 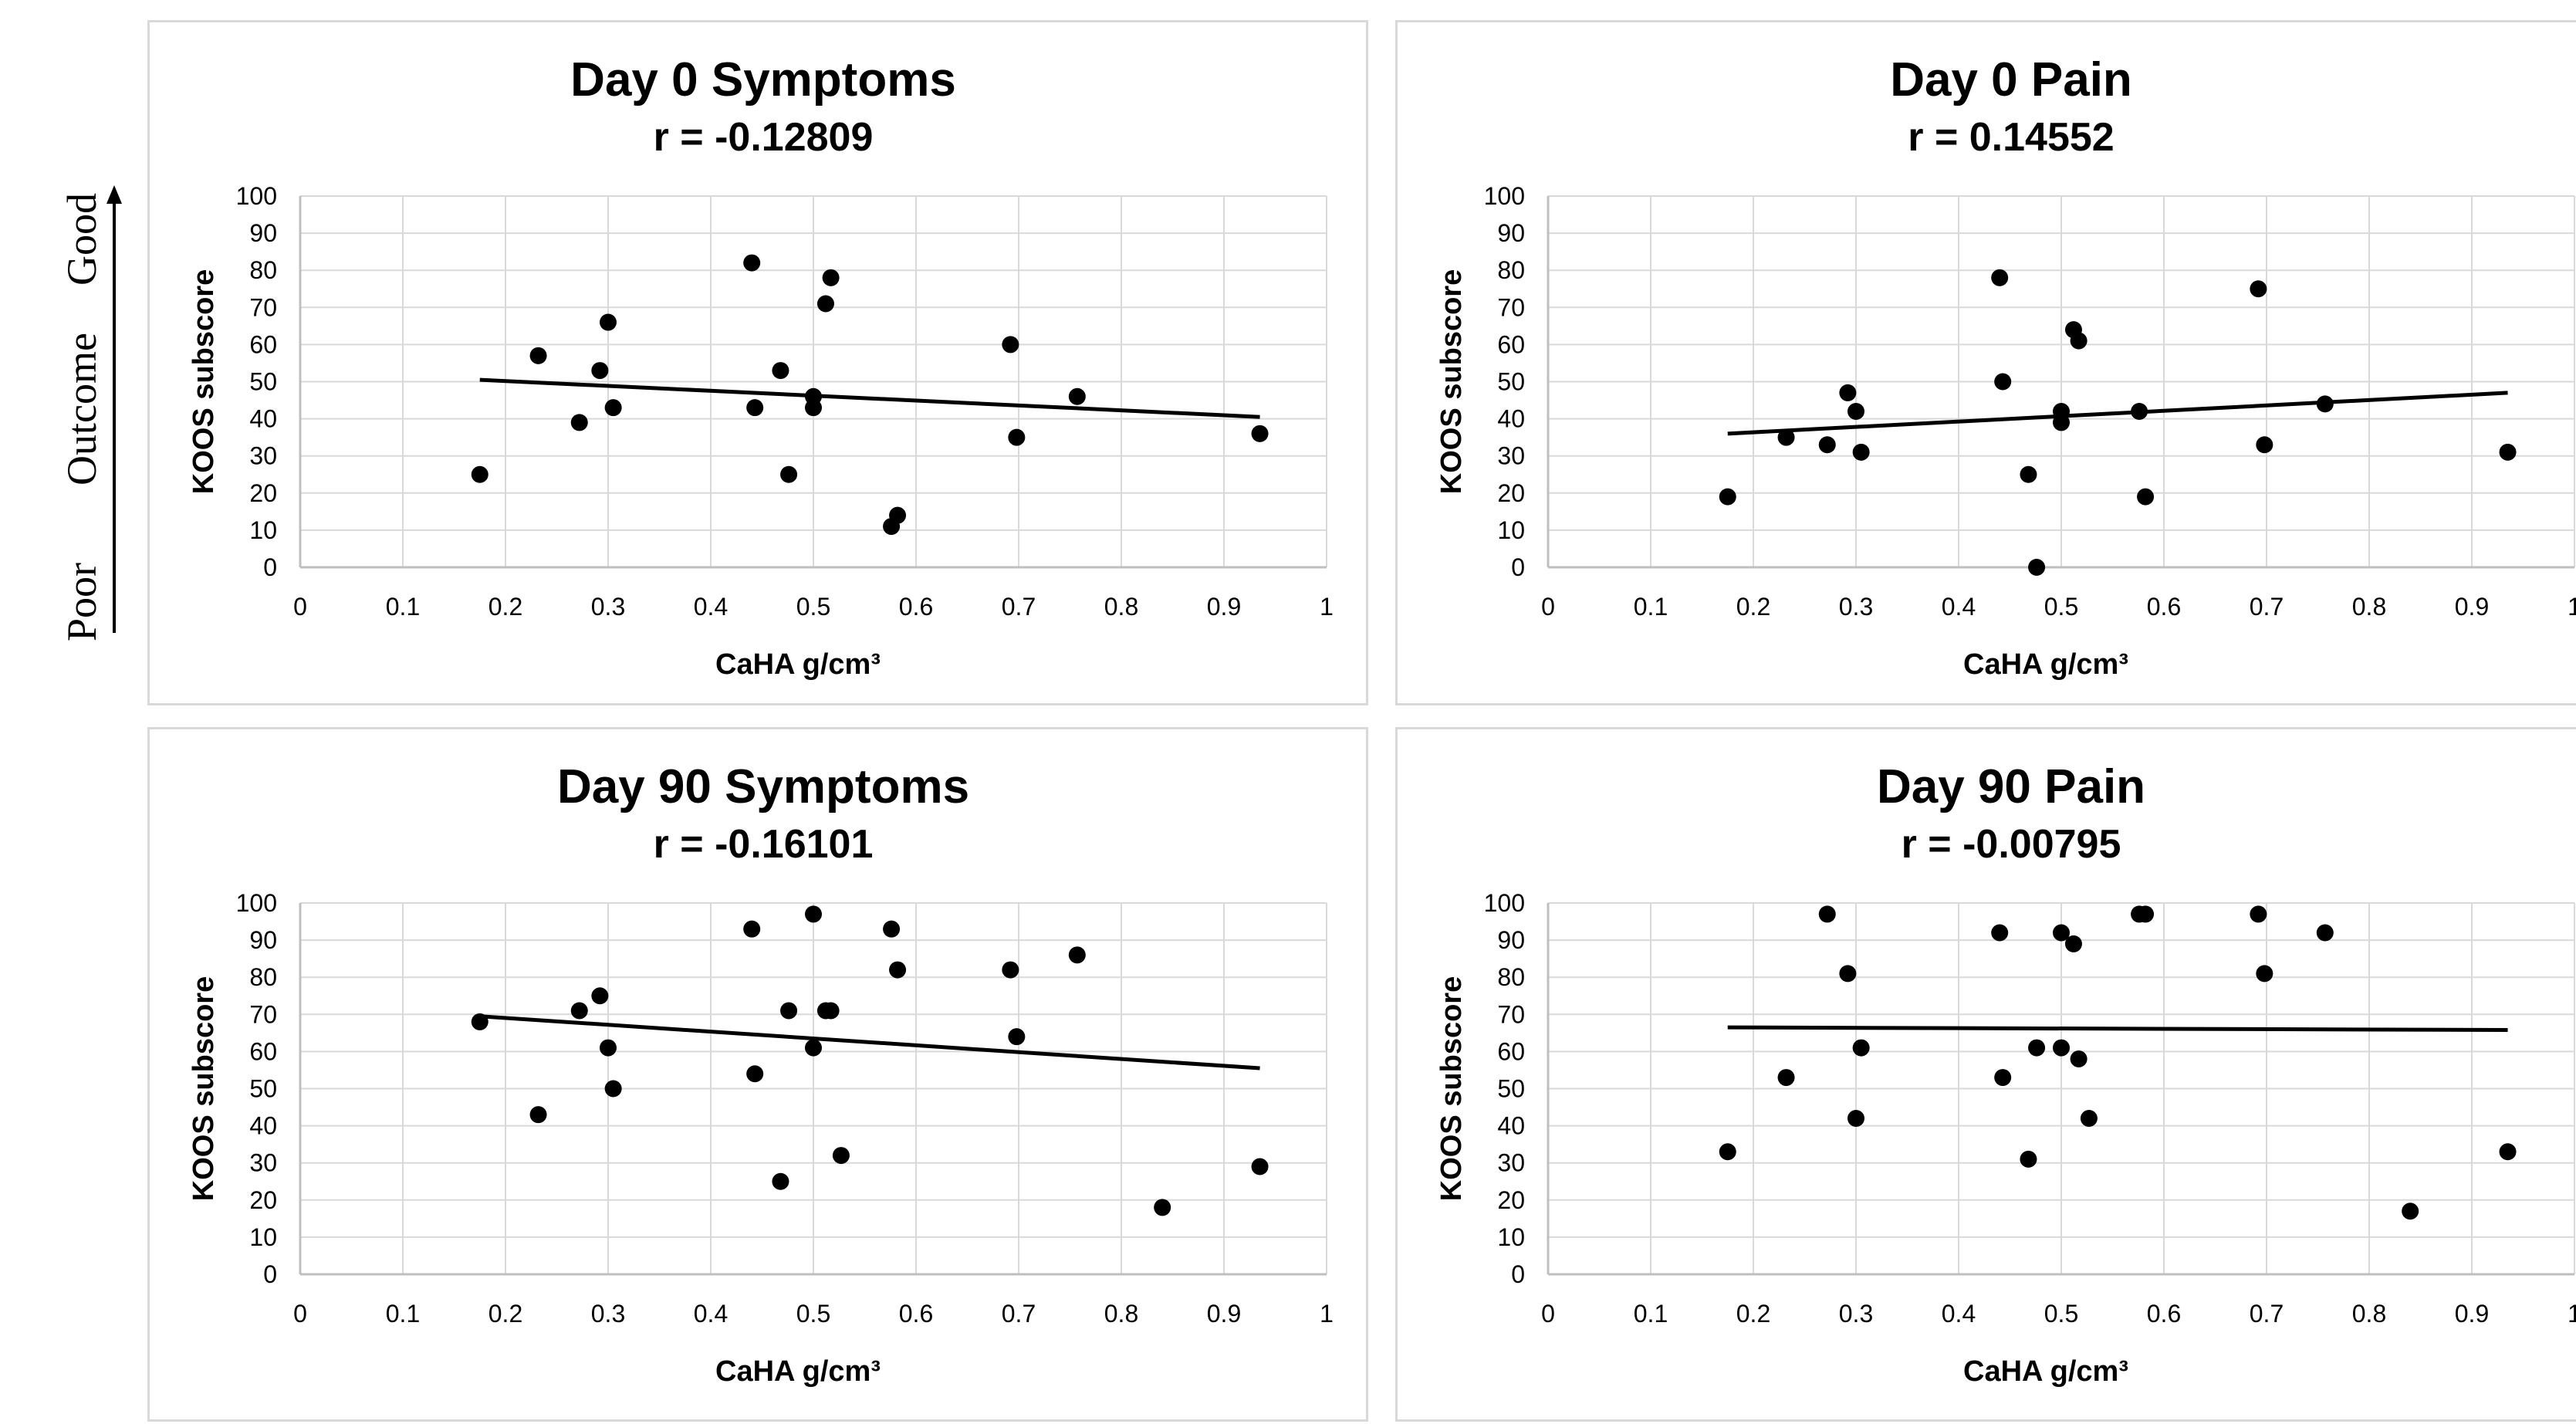 I want to click on y-tick-label: 100, so click(x=1504, y=903).